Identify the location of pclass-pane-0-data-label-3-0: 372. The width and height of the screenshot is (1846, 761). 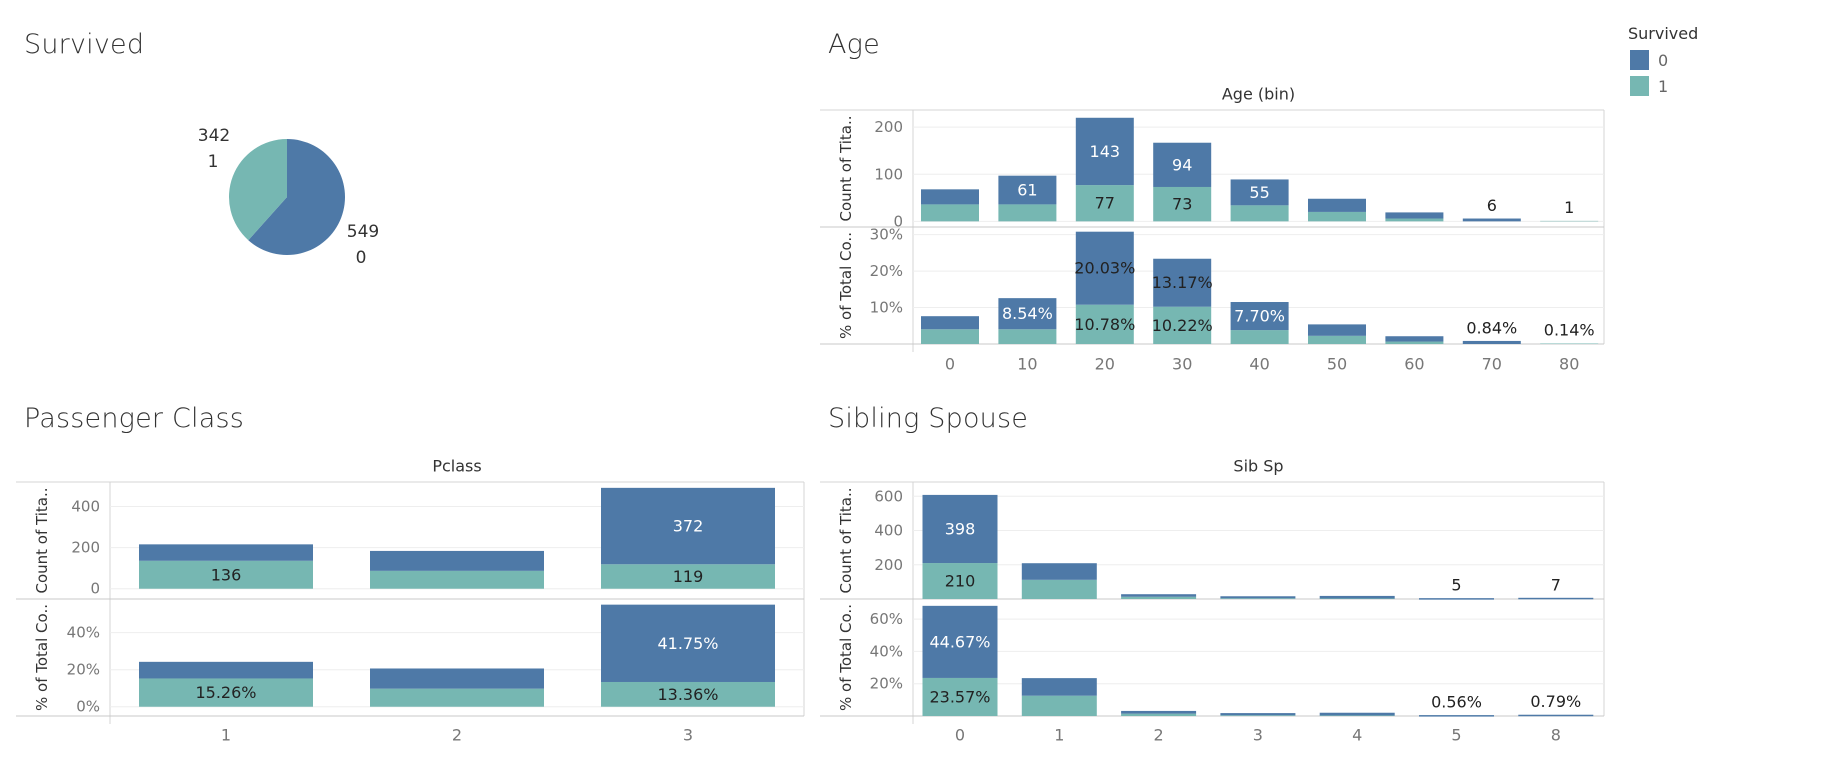
(688, 526).